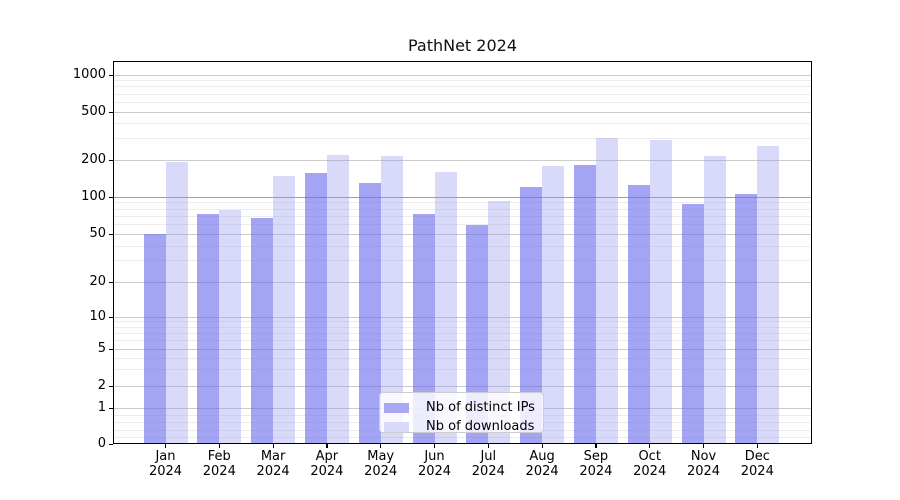 The height and width of the screenshot is (500, 900). Describe the element at coordinates (757, 456) in the screenshot. I see `x-tick-month: Dec` at that location.